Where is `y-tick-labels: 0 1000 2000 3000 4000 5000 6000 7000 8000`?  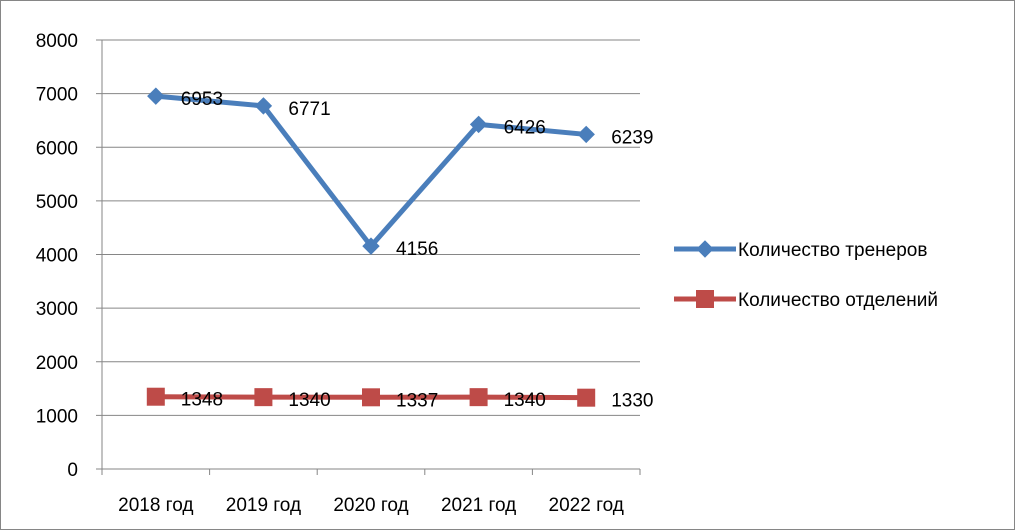
y-tick-labels: 0 1000 2000 3000 4000 5000 6000 7000 8000 is located at coordinates (57, 256).